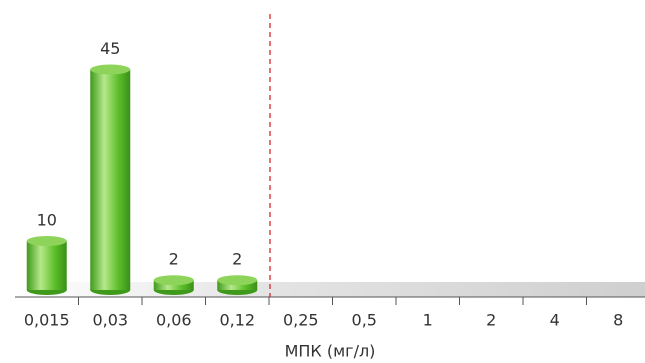 The image size is (645, 363). I want to click on x-axis-title: МПК (мг/л), so click(330, 351).